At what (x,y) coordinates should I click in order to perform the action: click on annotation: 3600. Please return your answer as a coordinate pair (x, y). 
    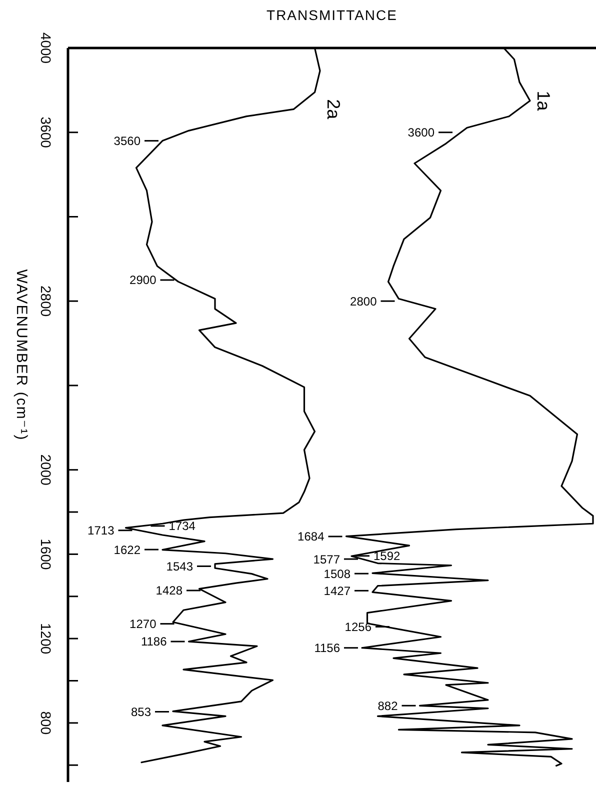
    Looking at the image, I should click on (421, 133).